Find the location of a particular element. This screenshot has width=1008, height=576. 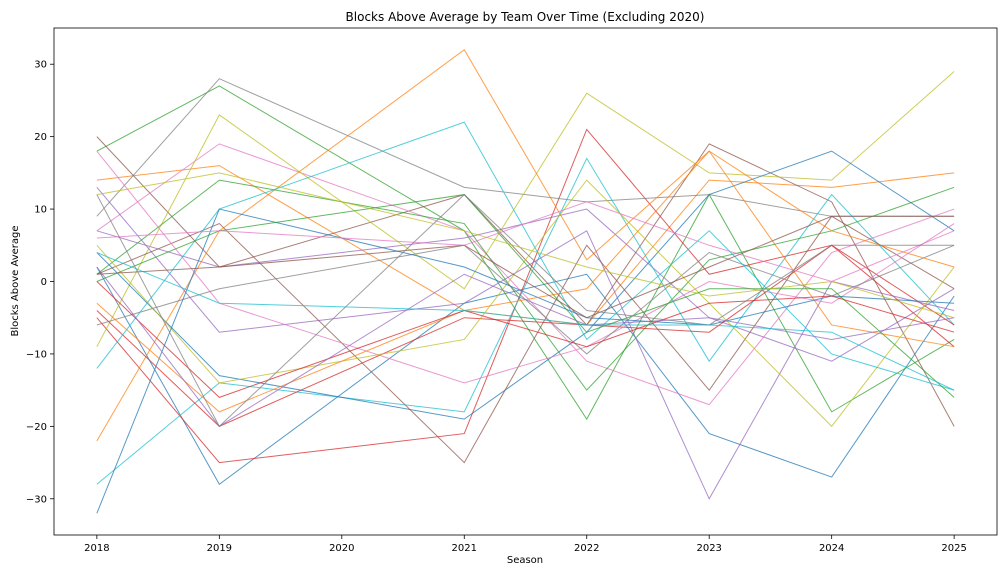

x-axis-ticks: 2018 2019 2020 2021 2022 2023 2024 2025 is located at coordinates (525, 544).